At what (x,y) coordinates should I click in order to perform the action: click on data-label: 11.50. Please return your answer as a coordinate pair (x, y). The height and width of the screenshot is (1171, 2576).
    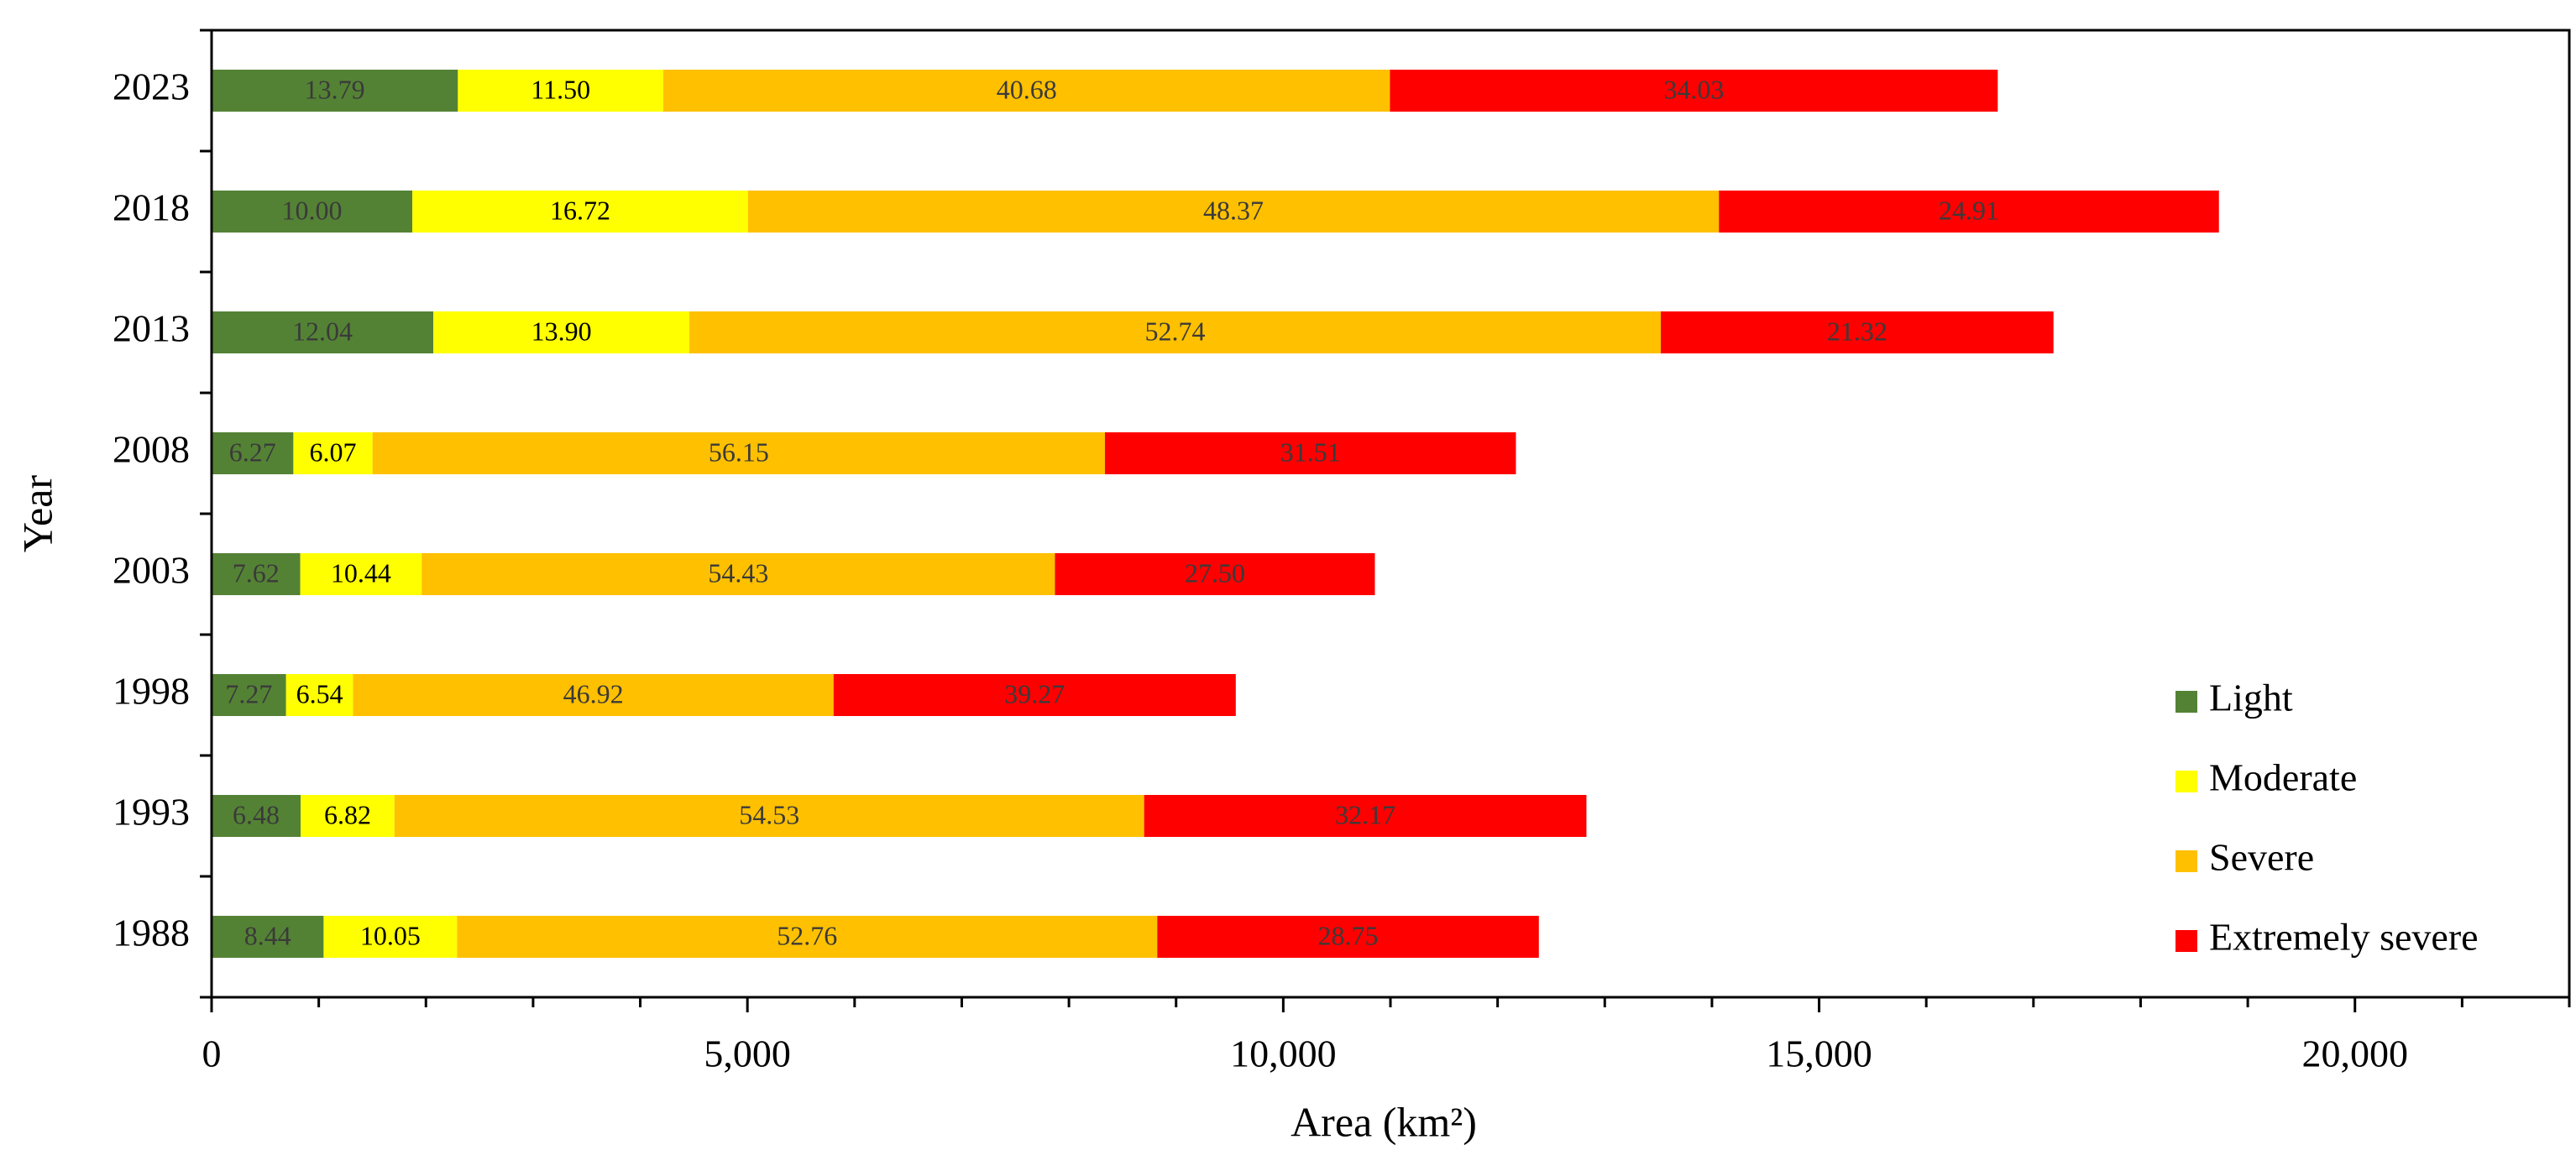
    Looking at the image, I should click on (561, 89).